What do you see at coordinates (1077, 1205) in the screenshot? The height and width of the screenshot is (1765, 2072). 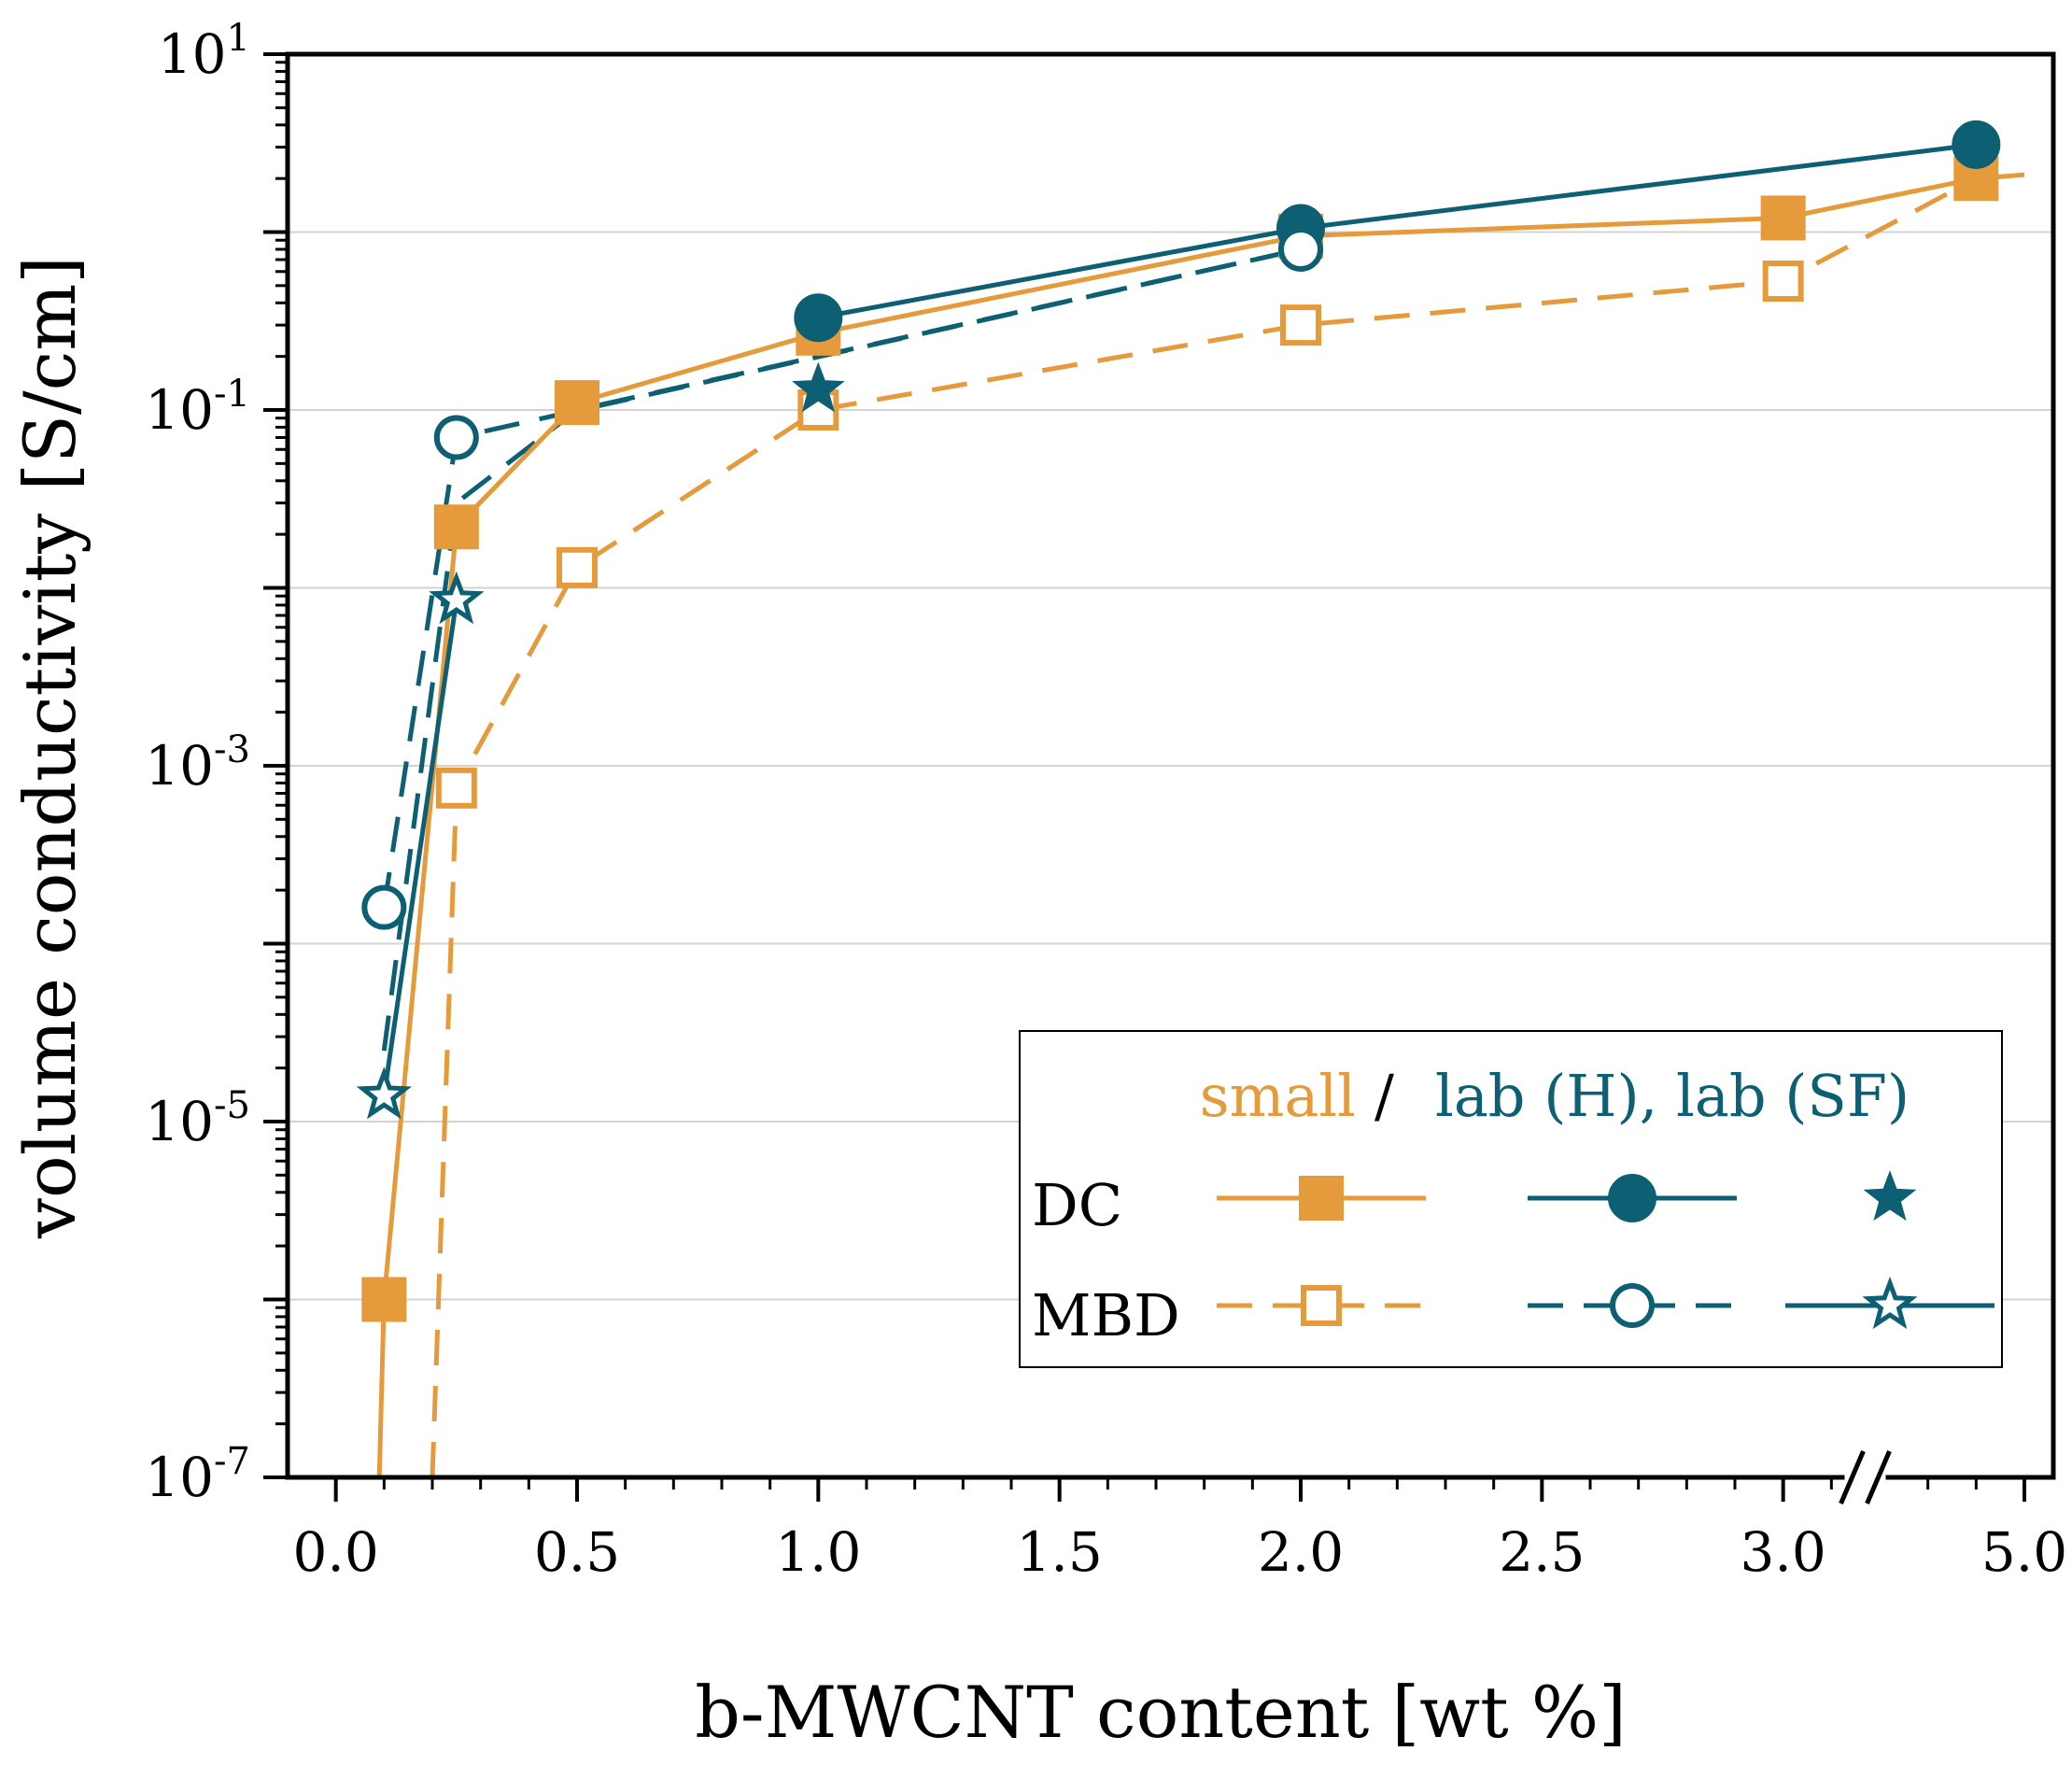 I see `legend-row-dc: DC` at bounding box center [1077, 1205].